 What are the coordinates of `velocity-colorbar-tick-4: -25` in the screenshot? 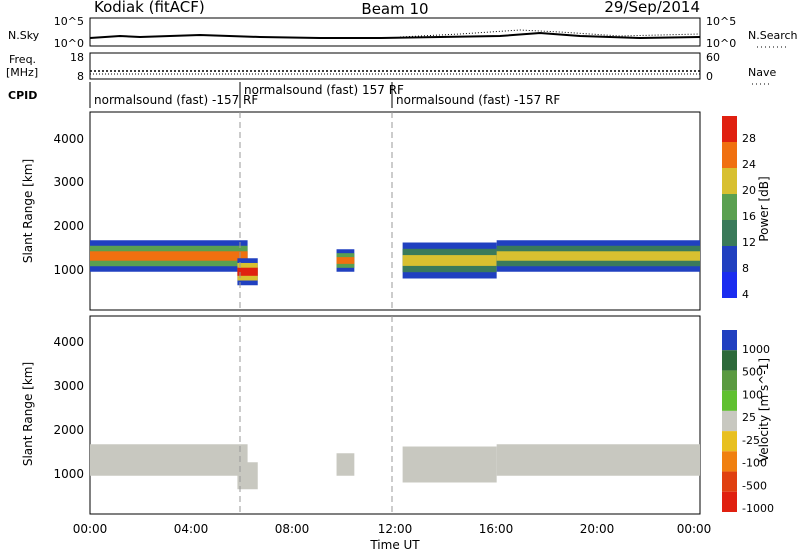 It's located at (751, 440).